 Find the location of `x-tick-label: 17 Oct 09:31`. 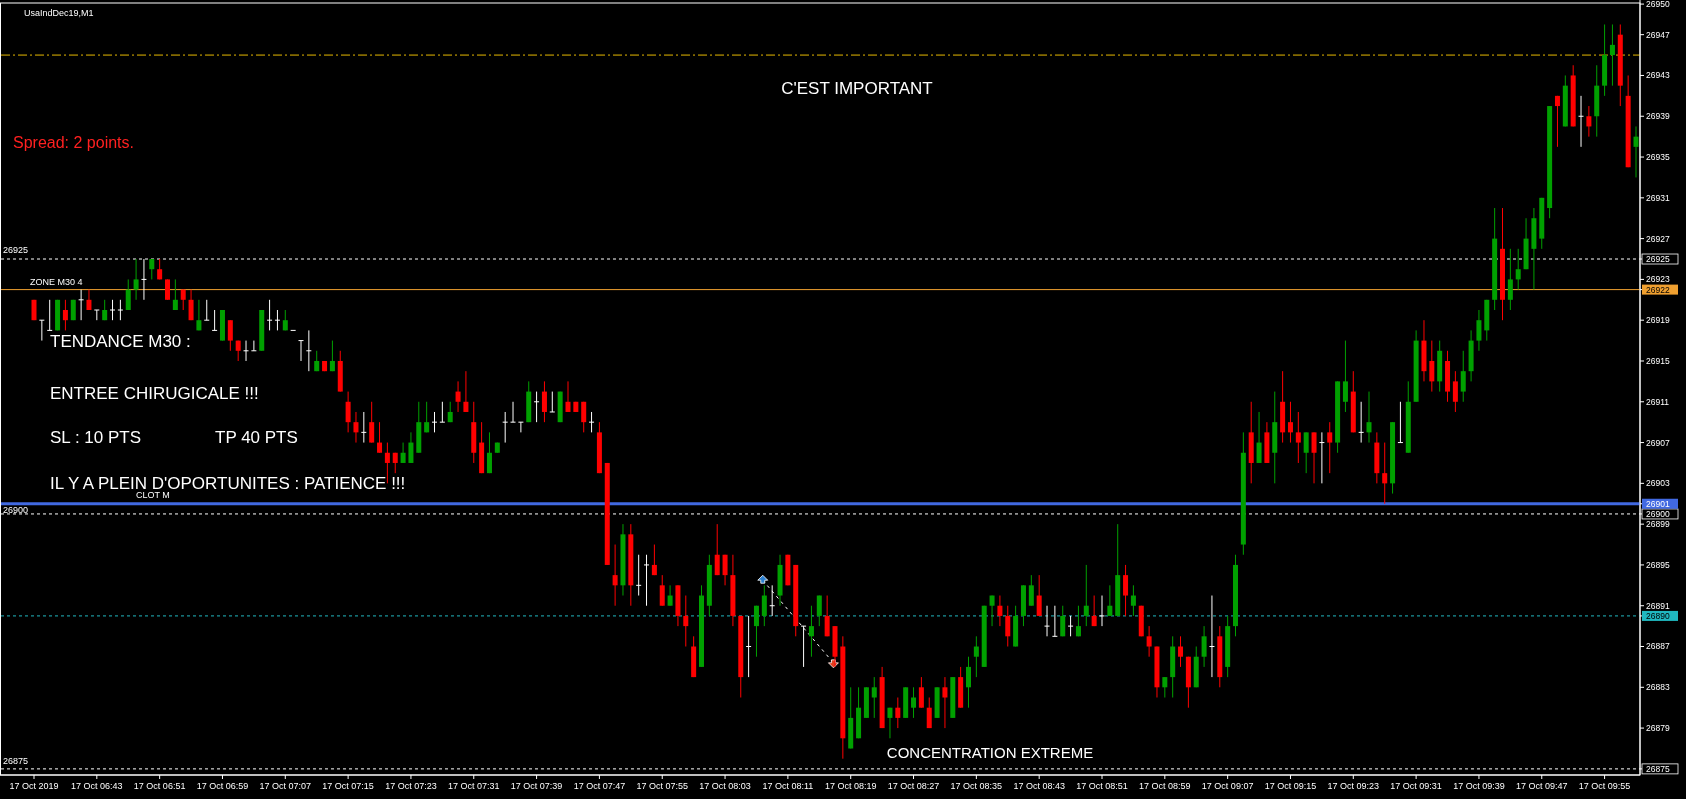

x-tick-label: 17 Oct 09:31 is located at coordinates (1416, 786).